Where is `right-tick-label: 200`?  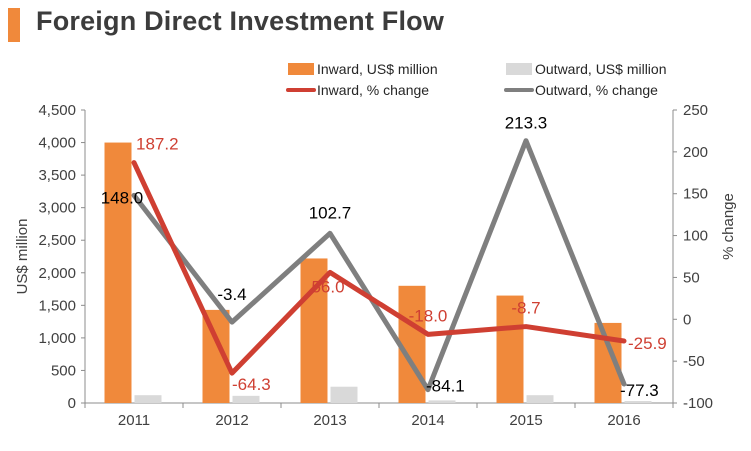 right-tick-label: 200 is located at coordinates (695, 152).